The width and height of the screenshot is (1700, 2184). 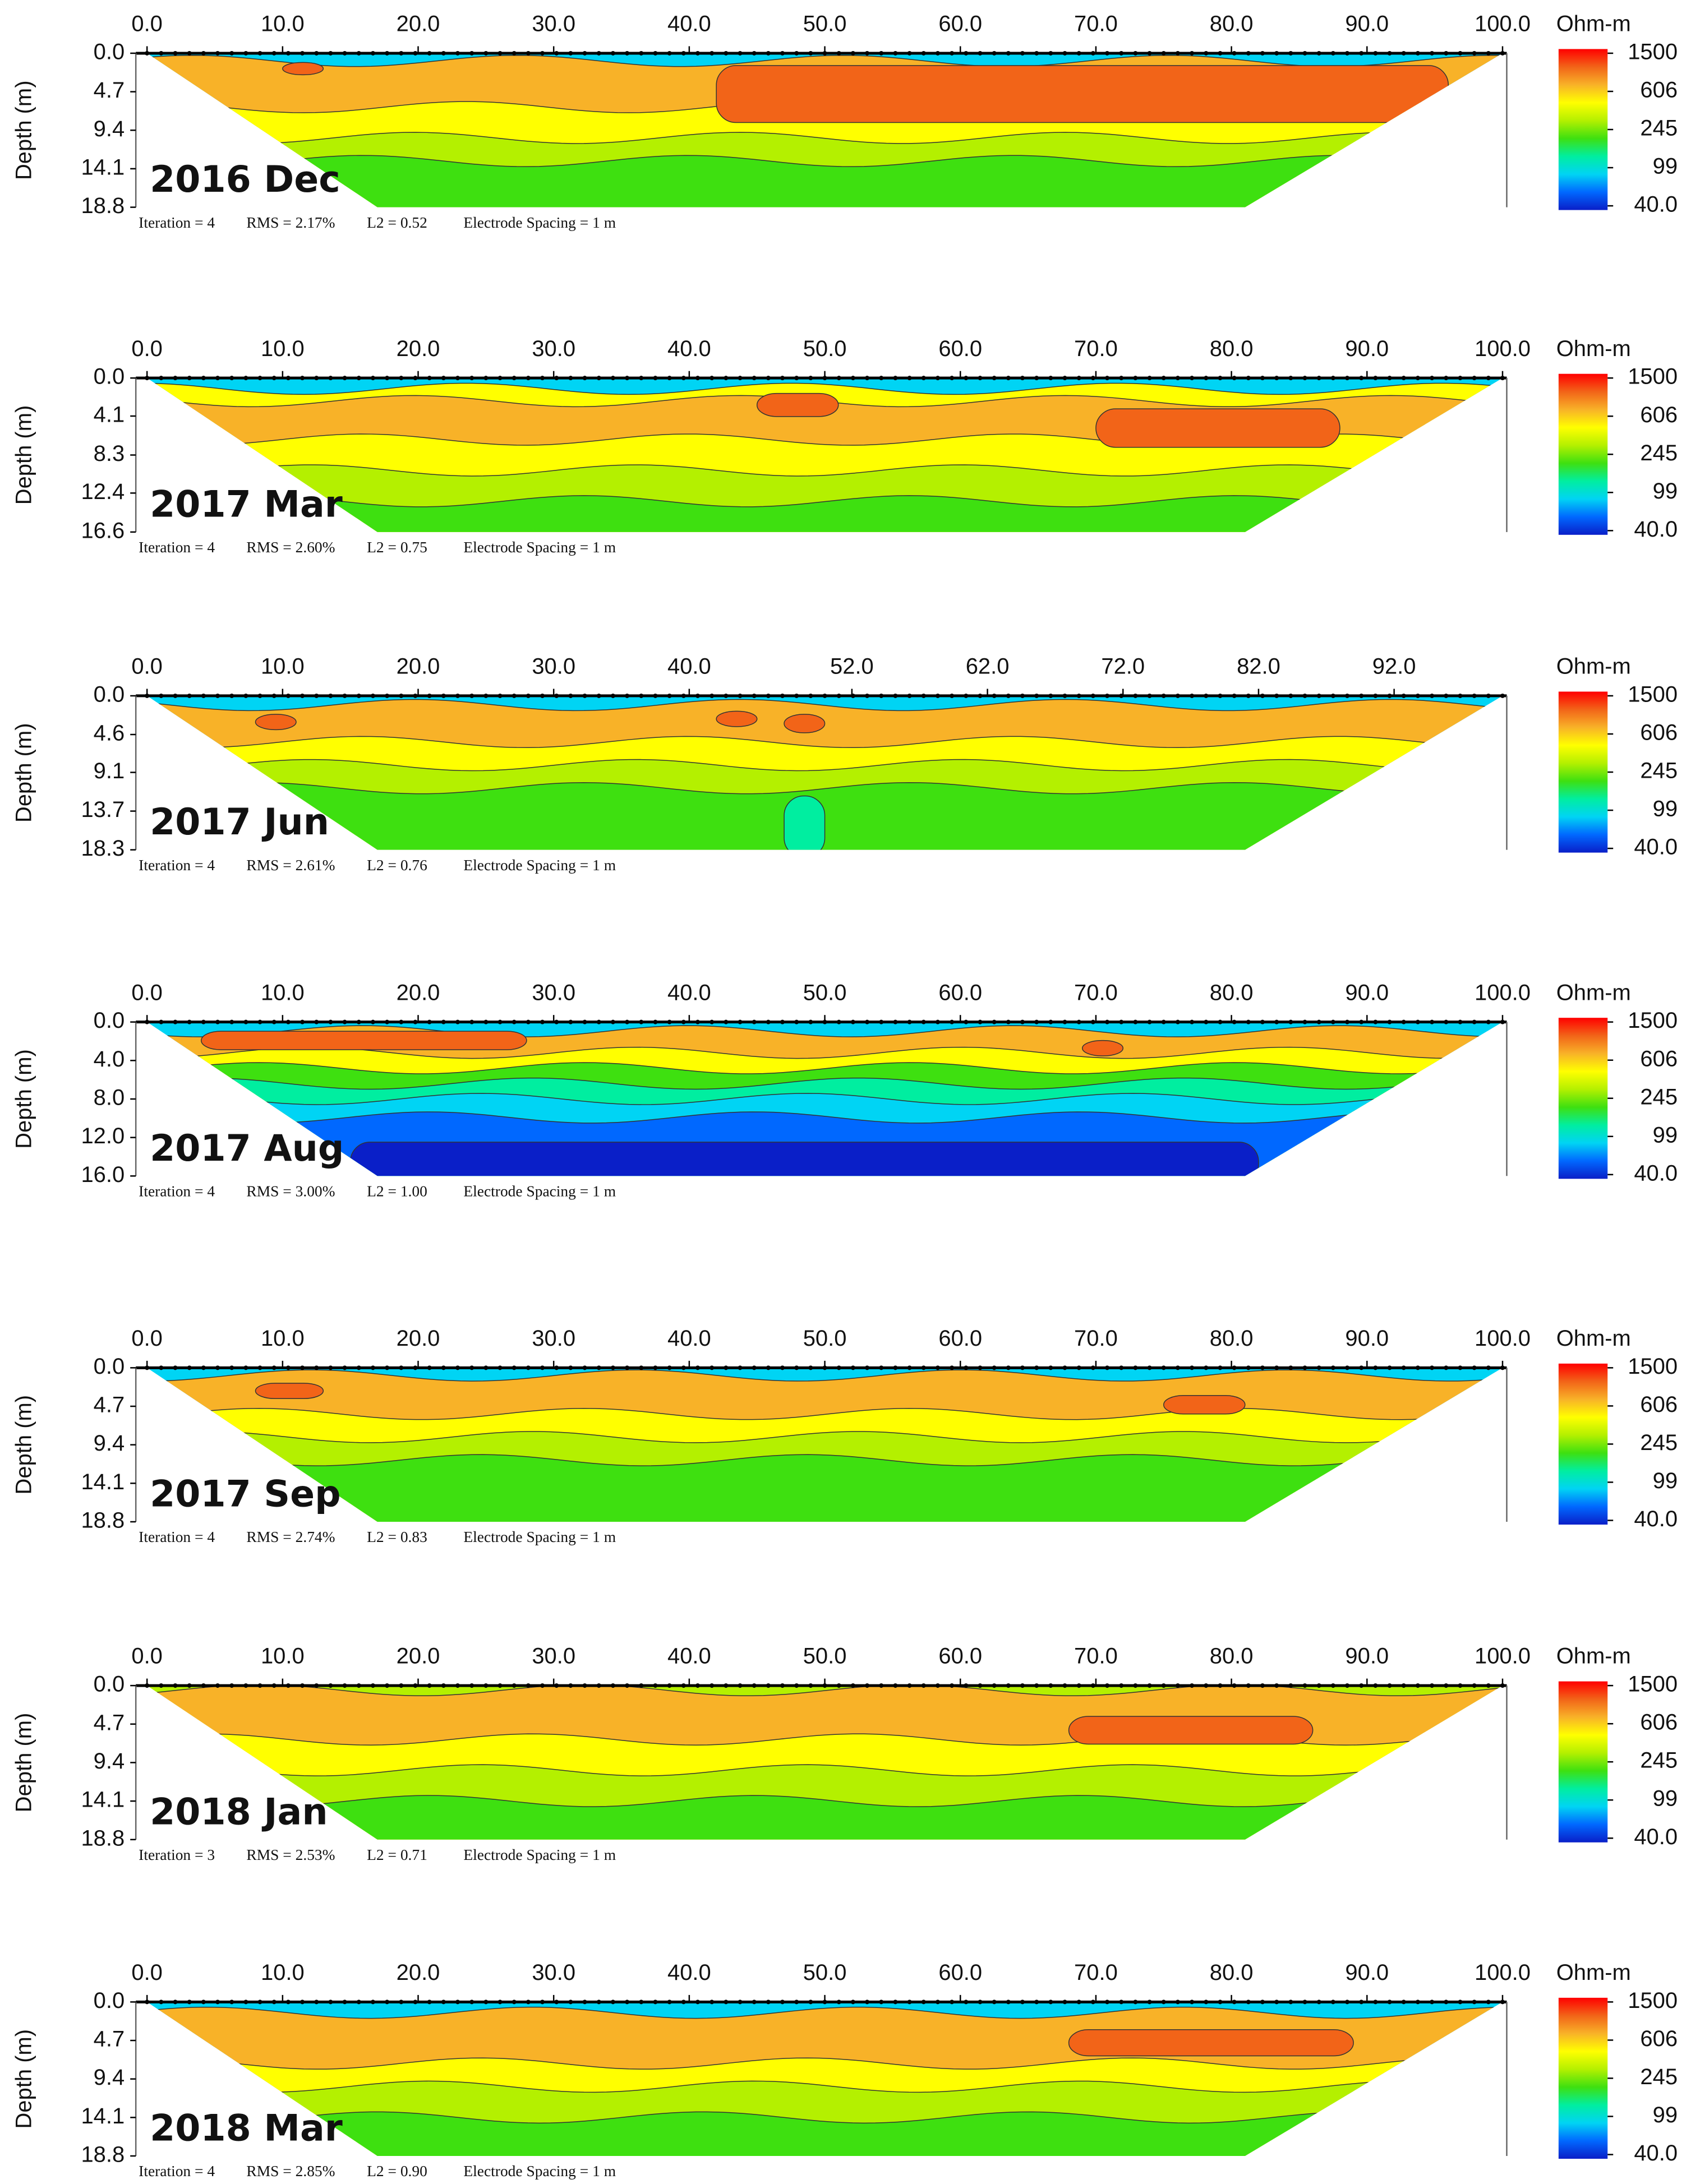 What do you see at coordinates (109, 2000) in the screenshot?
I see `y-tick-label: 0.0` at bounding box center [109, 2000].